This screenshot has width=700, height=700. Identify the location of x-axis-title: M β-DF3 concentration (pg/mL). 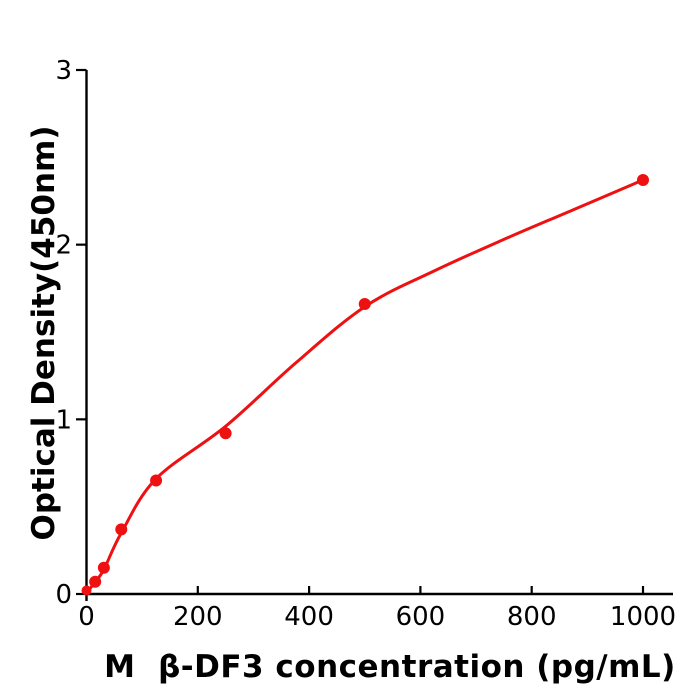
(390, 667).